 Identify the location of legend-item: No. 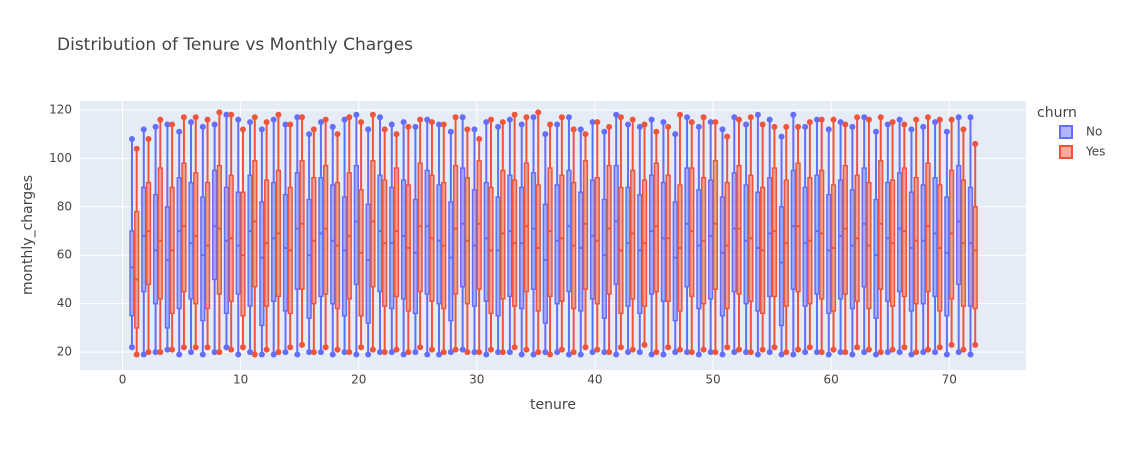
(1080, 132).